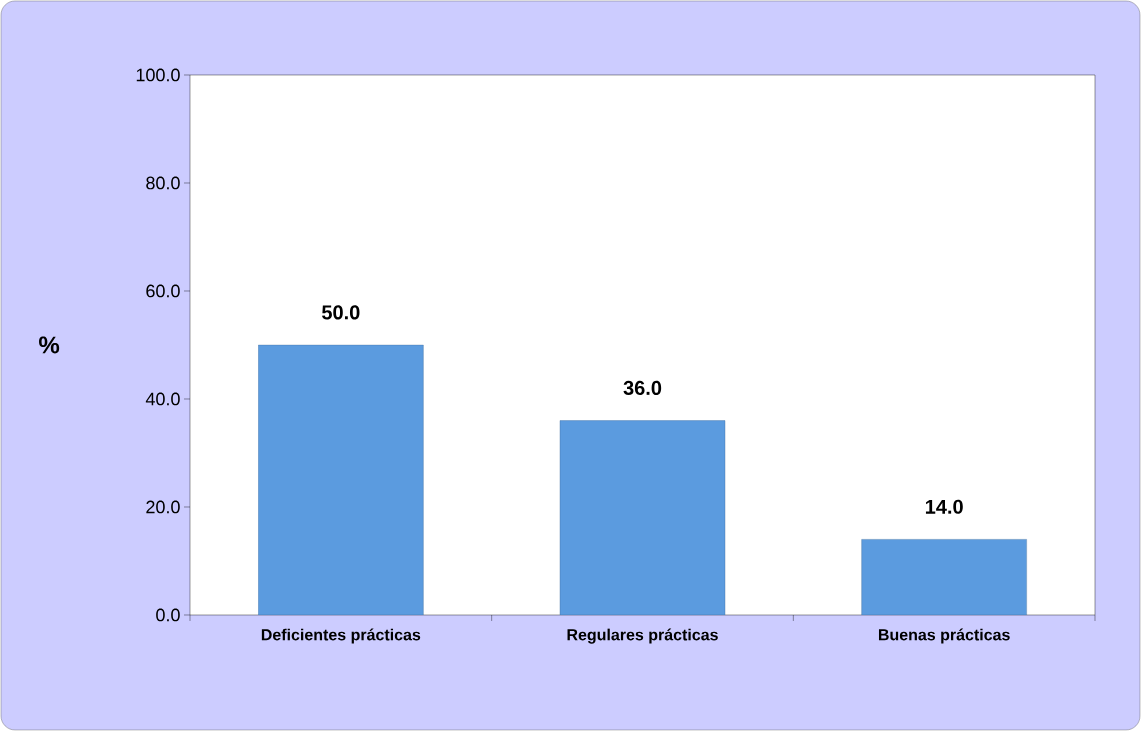  I want to click on data-label: 14.0, so click(944, 506).